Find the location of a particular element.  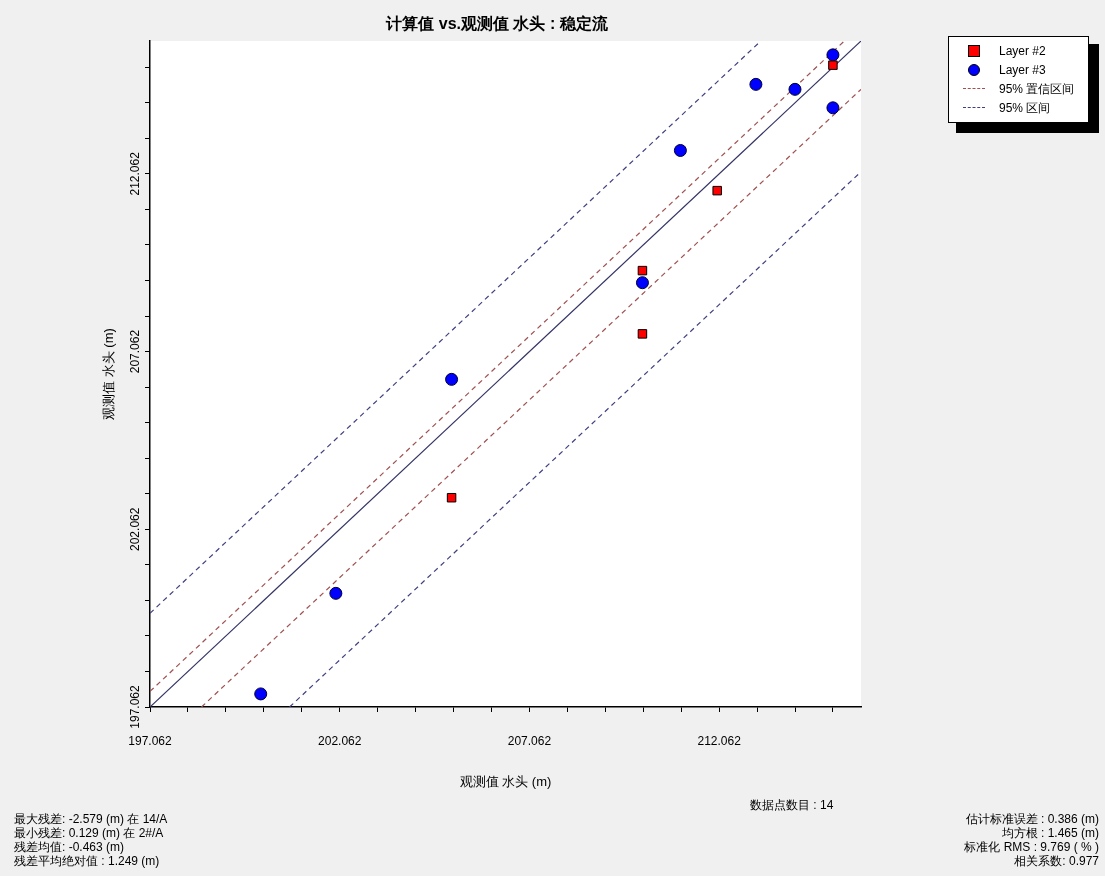

text: 均方根 : 1.465 (m) is located at coordinates (1049, 833).